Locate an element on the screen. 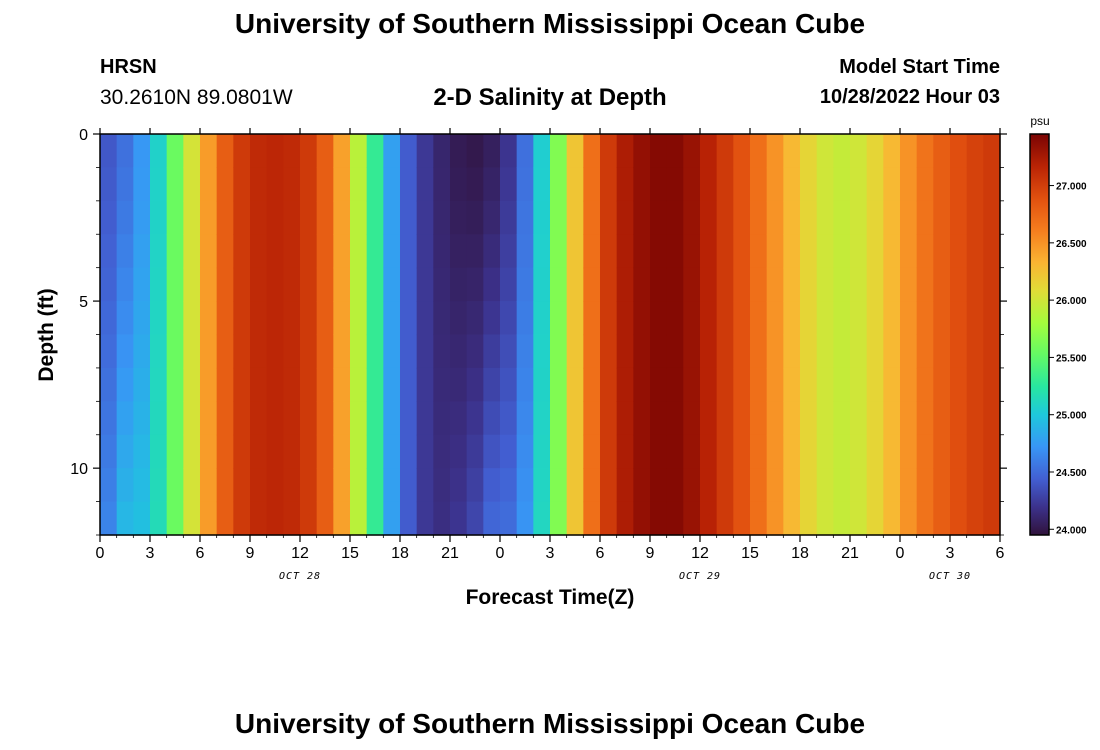 This screenshot has width=1100, height=750. x-tick-label: 9 is located at coordinates (250, 553).